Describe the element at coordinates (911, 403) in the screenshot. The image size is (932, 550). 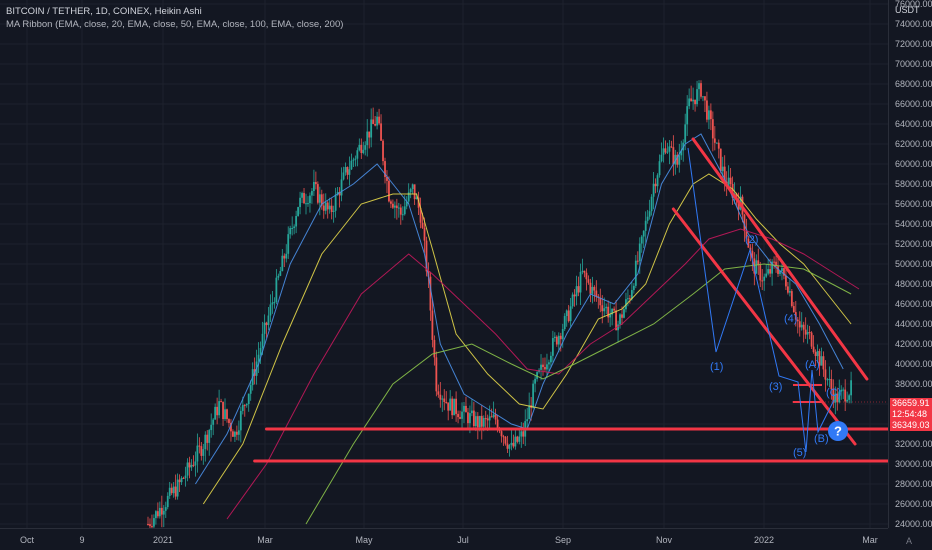
I see `last-price-tag: 36659.91` at that location.